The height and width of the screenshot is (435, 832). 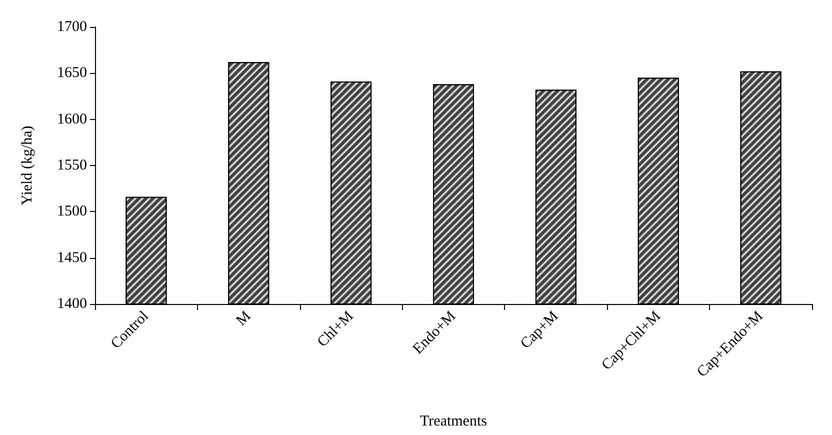 What do you see at coordinates (72, 166) in the screenshot?
I see `y-tick-label: 1550` at bounding box center [72, 166].